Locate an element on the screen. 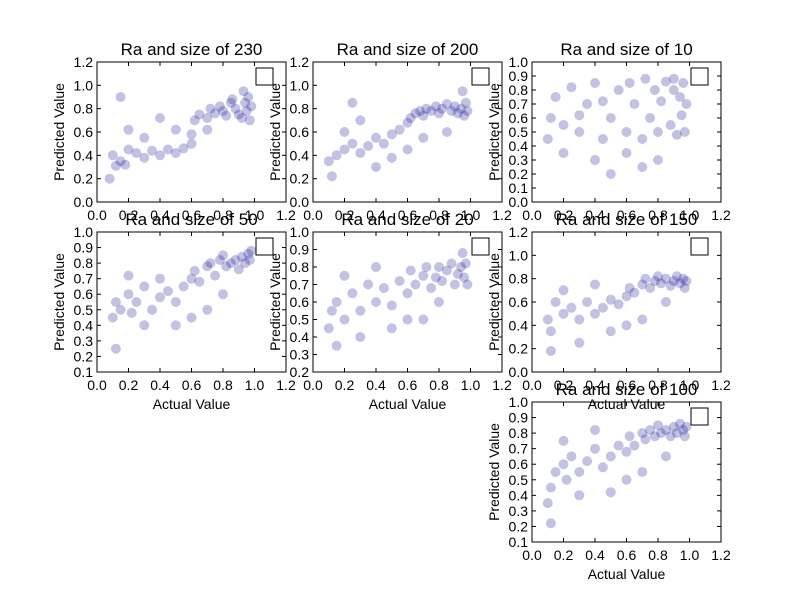 Image resolution: width=800 pixels, height=600 pixels. y-tick-label: 0.3 is located at coordinates (519, 511).